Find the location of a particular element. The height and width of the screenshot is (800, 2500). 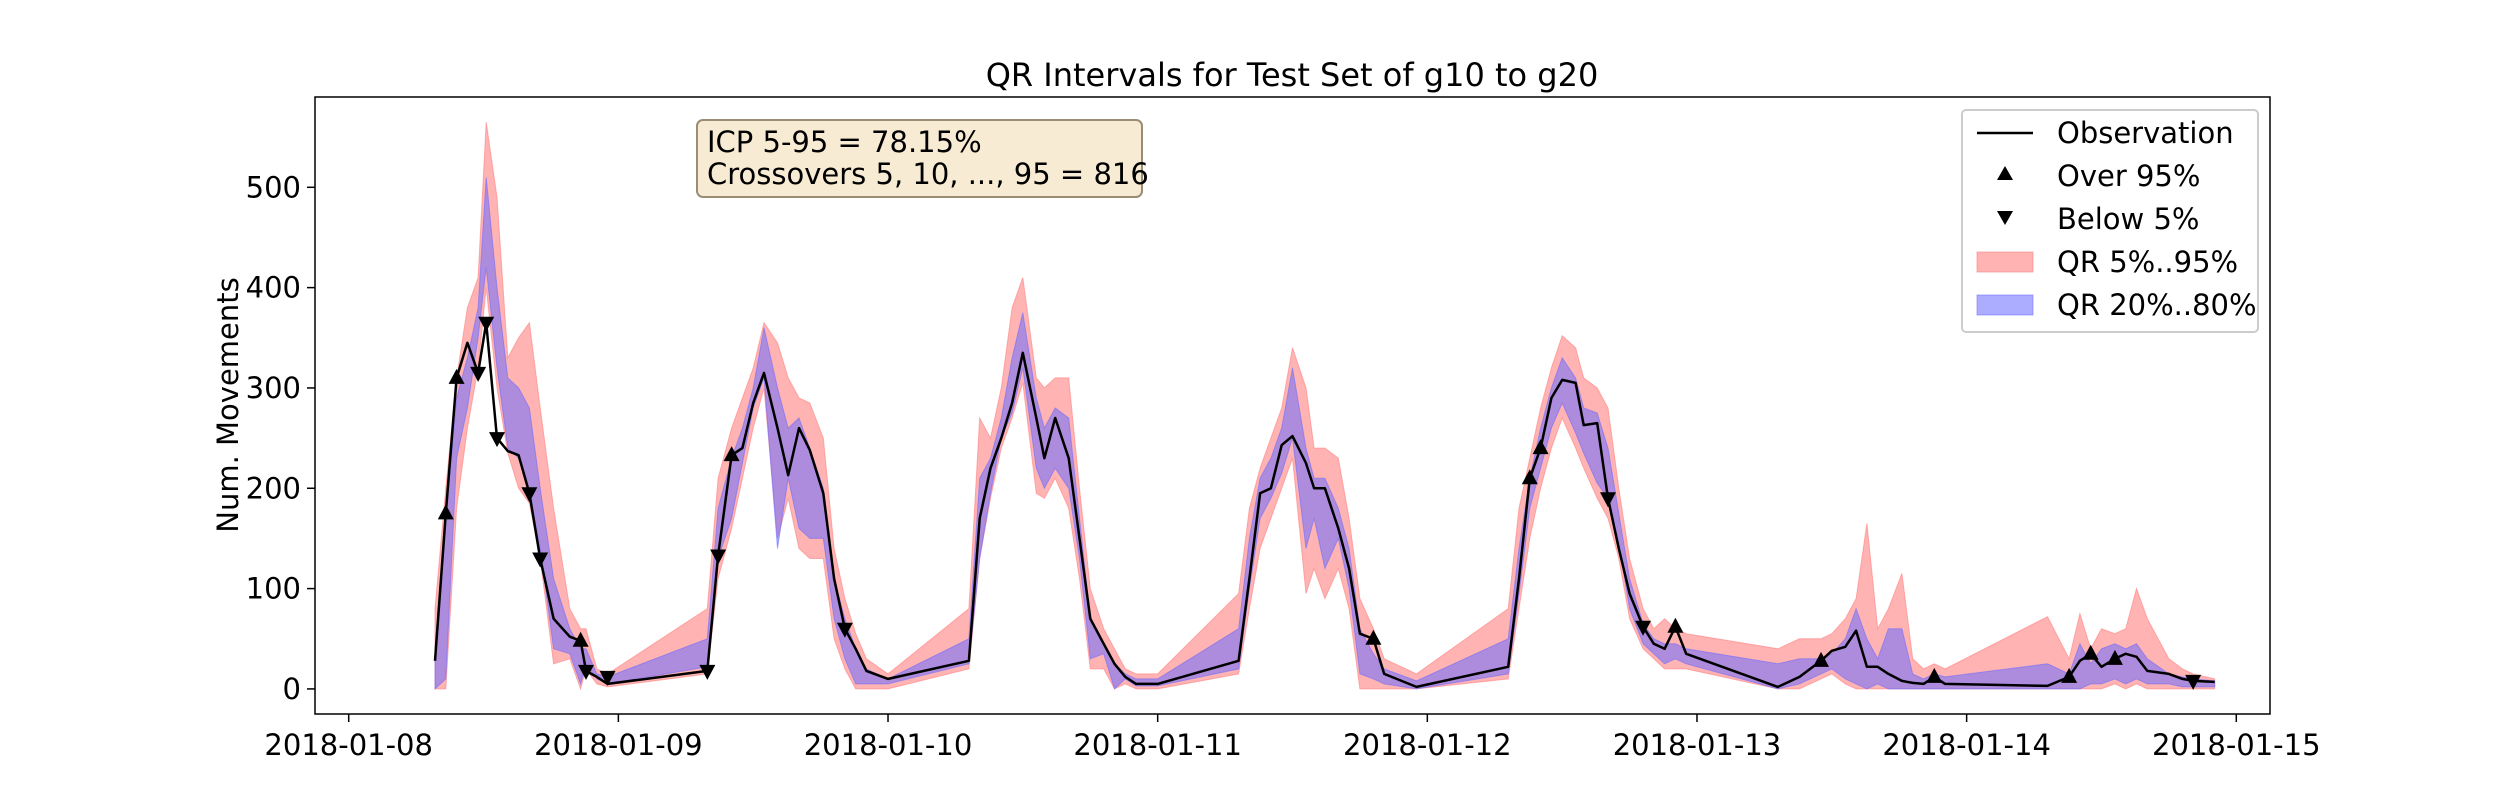

legend-qr90-label: QR 5%..95% is located at coordinates (2147, 262).